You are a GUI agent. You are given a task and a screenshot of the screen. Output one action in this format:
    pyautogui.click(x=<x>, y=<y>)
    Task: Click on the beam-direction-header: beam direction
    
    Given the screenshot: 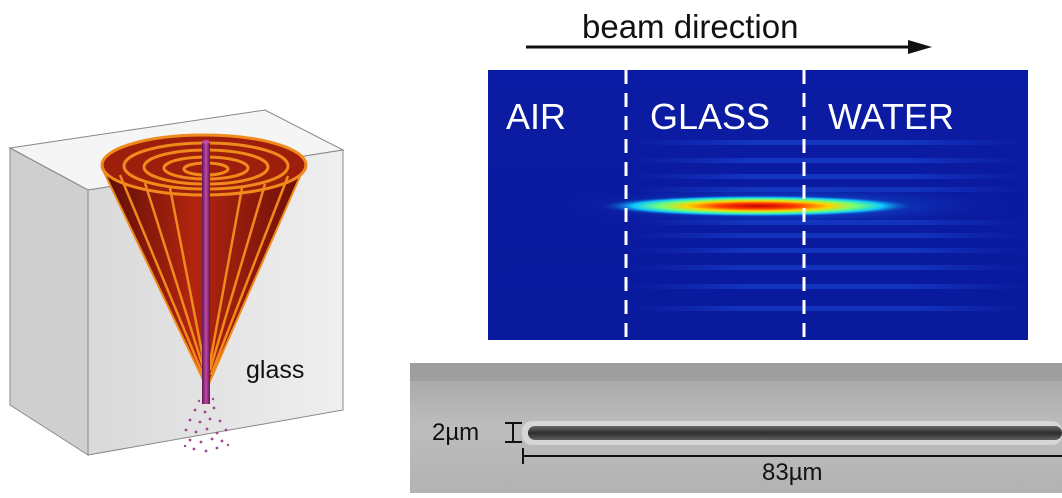 What is the action you would take?
    pyautogui.click(x=735, y=30)
    